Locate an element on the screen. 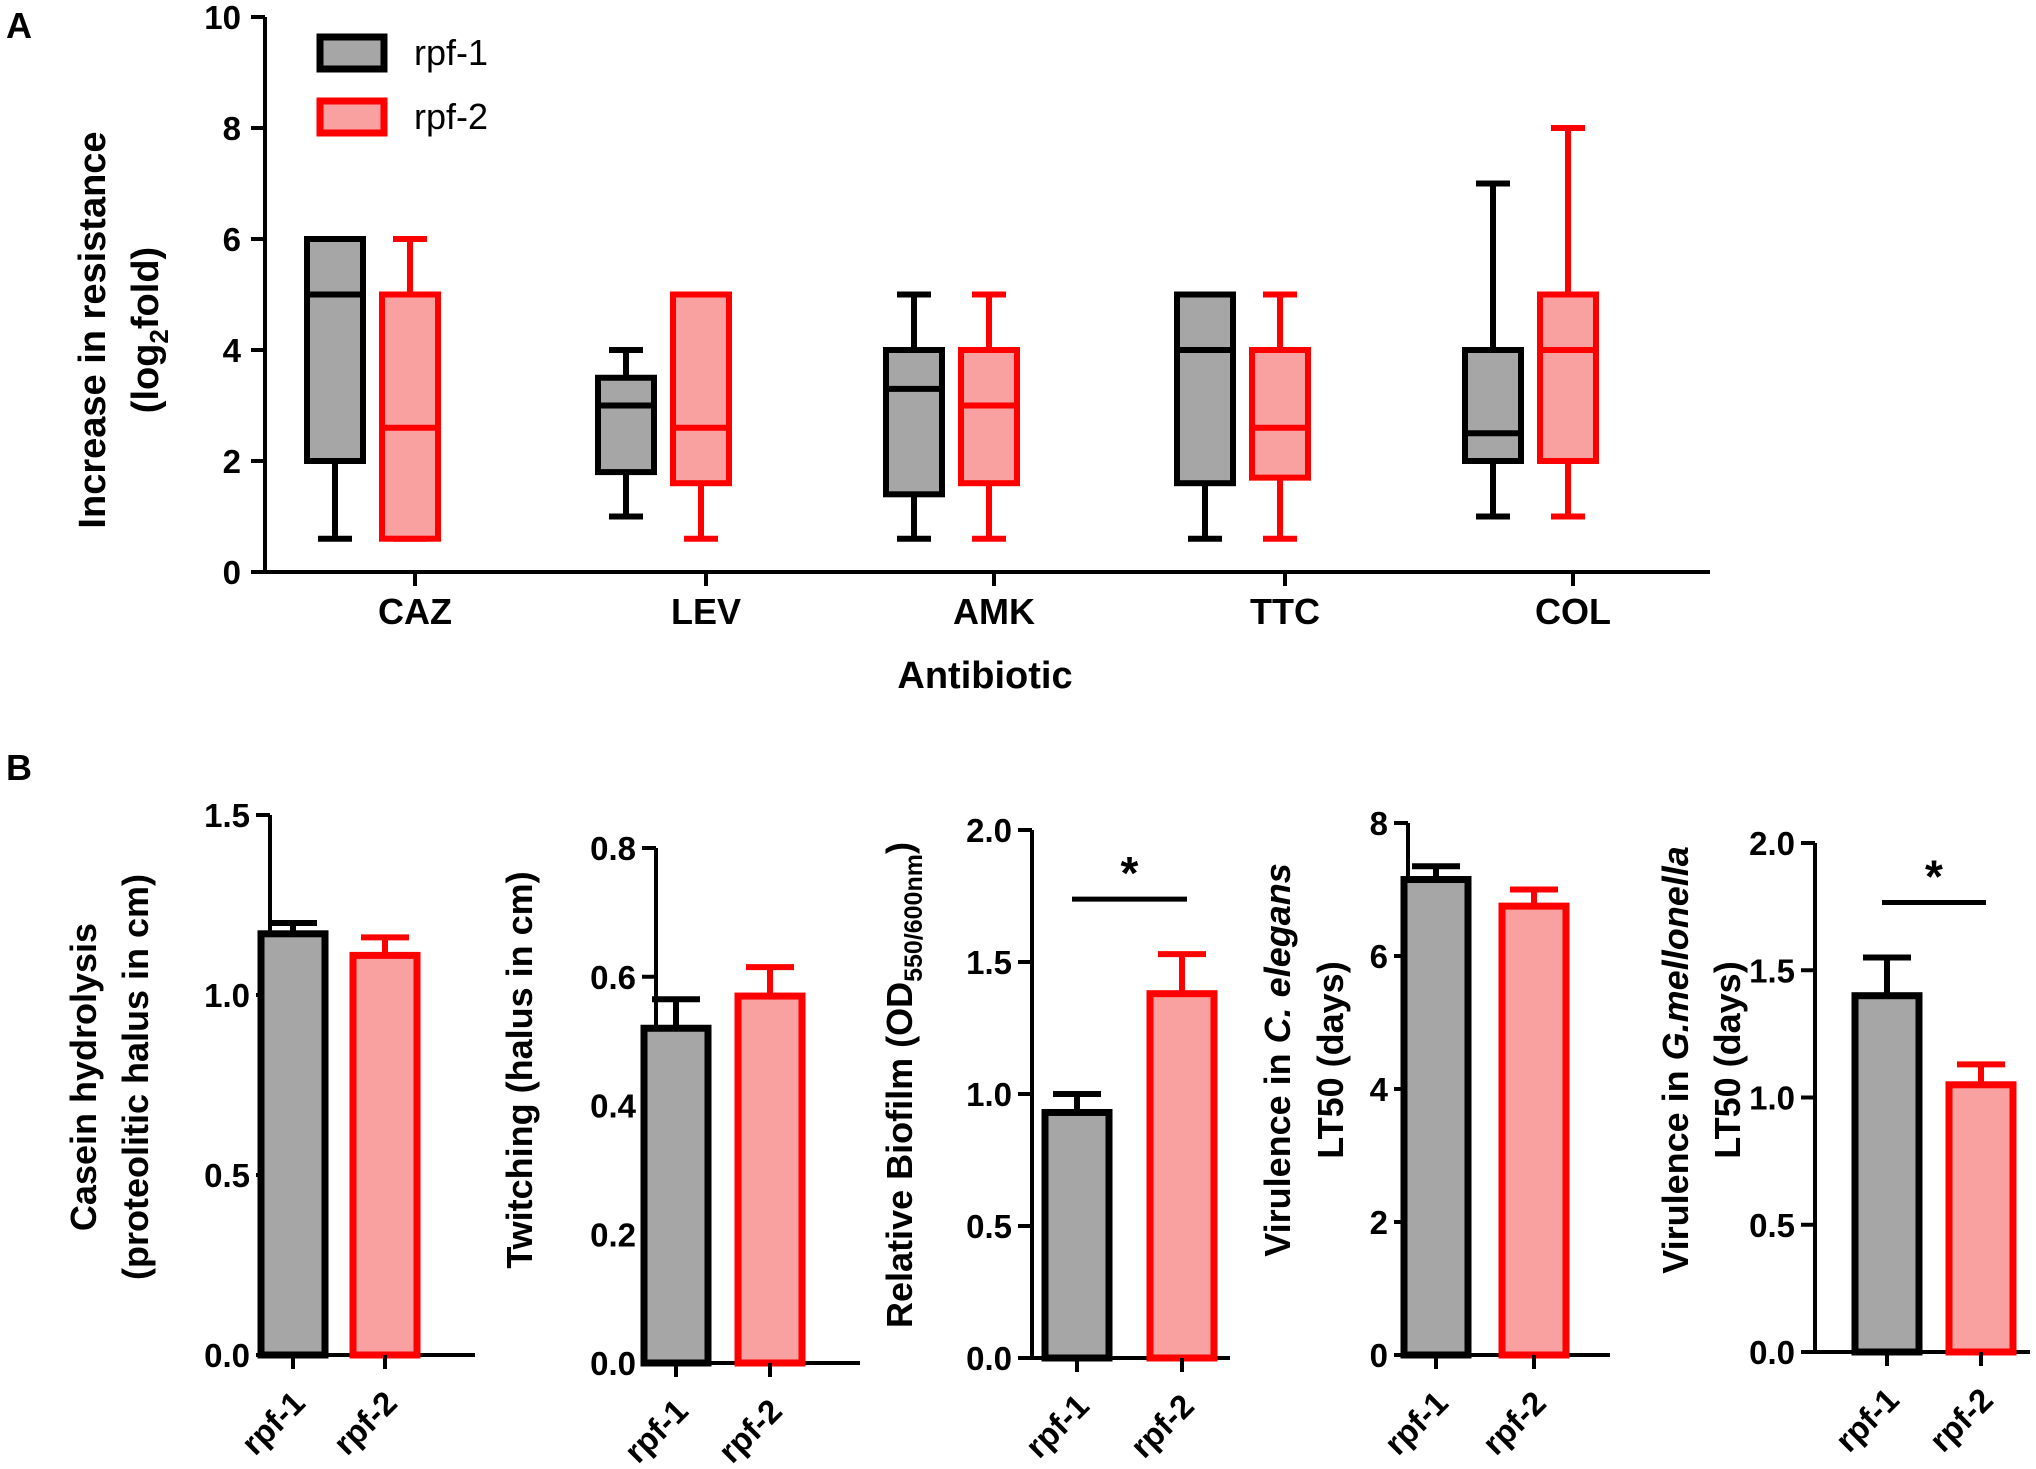 The height and width of the screenshot is (1469, 2036). box-rpf-1-LEV is located at coordinates (626, 425).